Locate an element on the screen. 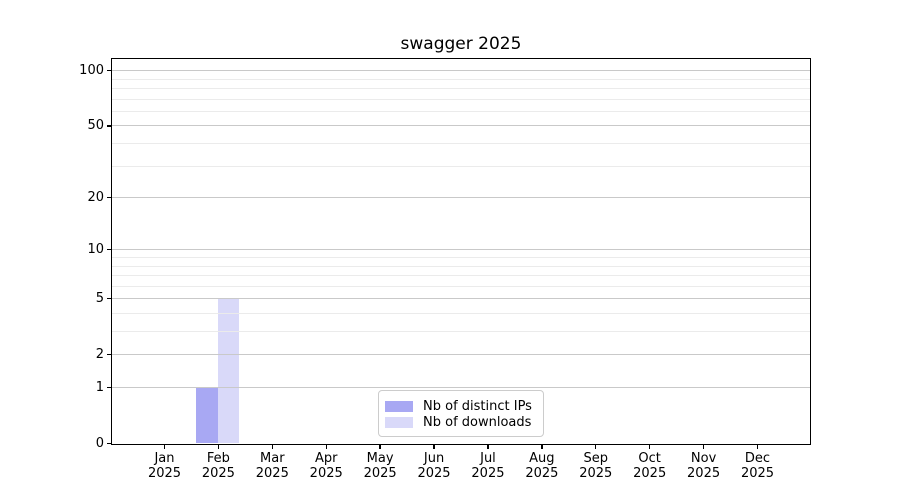  y-tick-label: 2 is located at coordinates (99, 354).